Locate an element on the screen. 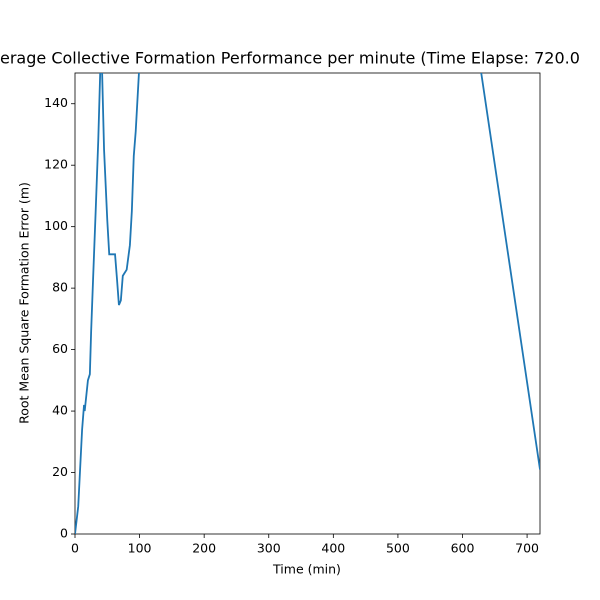  y-axis-label: Root Mean Square Formation Error (m) is located at coordinates (24, 303).